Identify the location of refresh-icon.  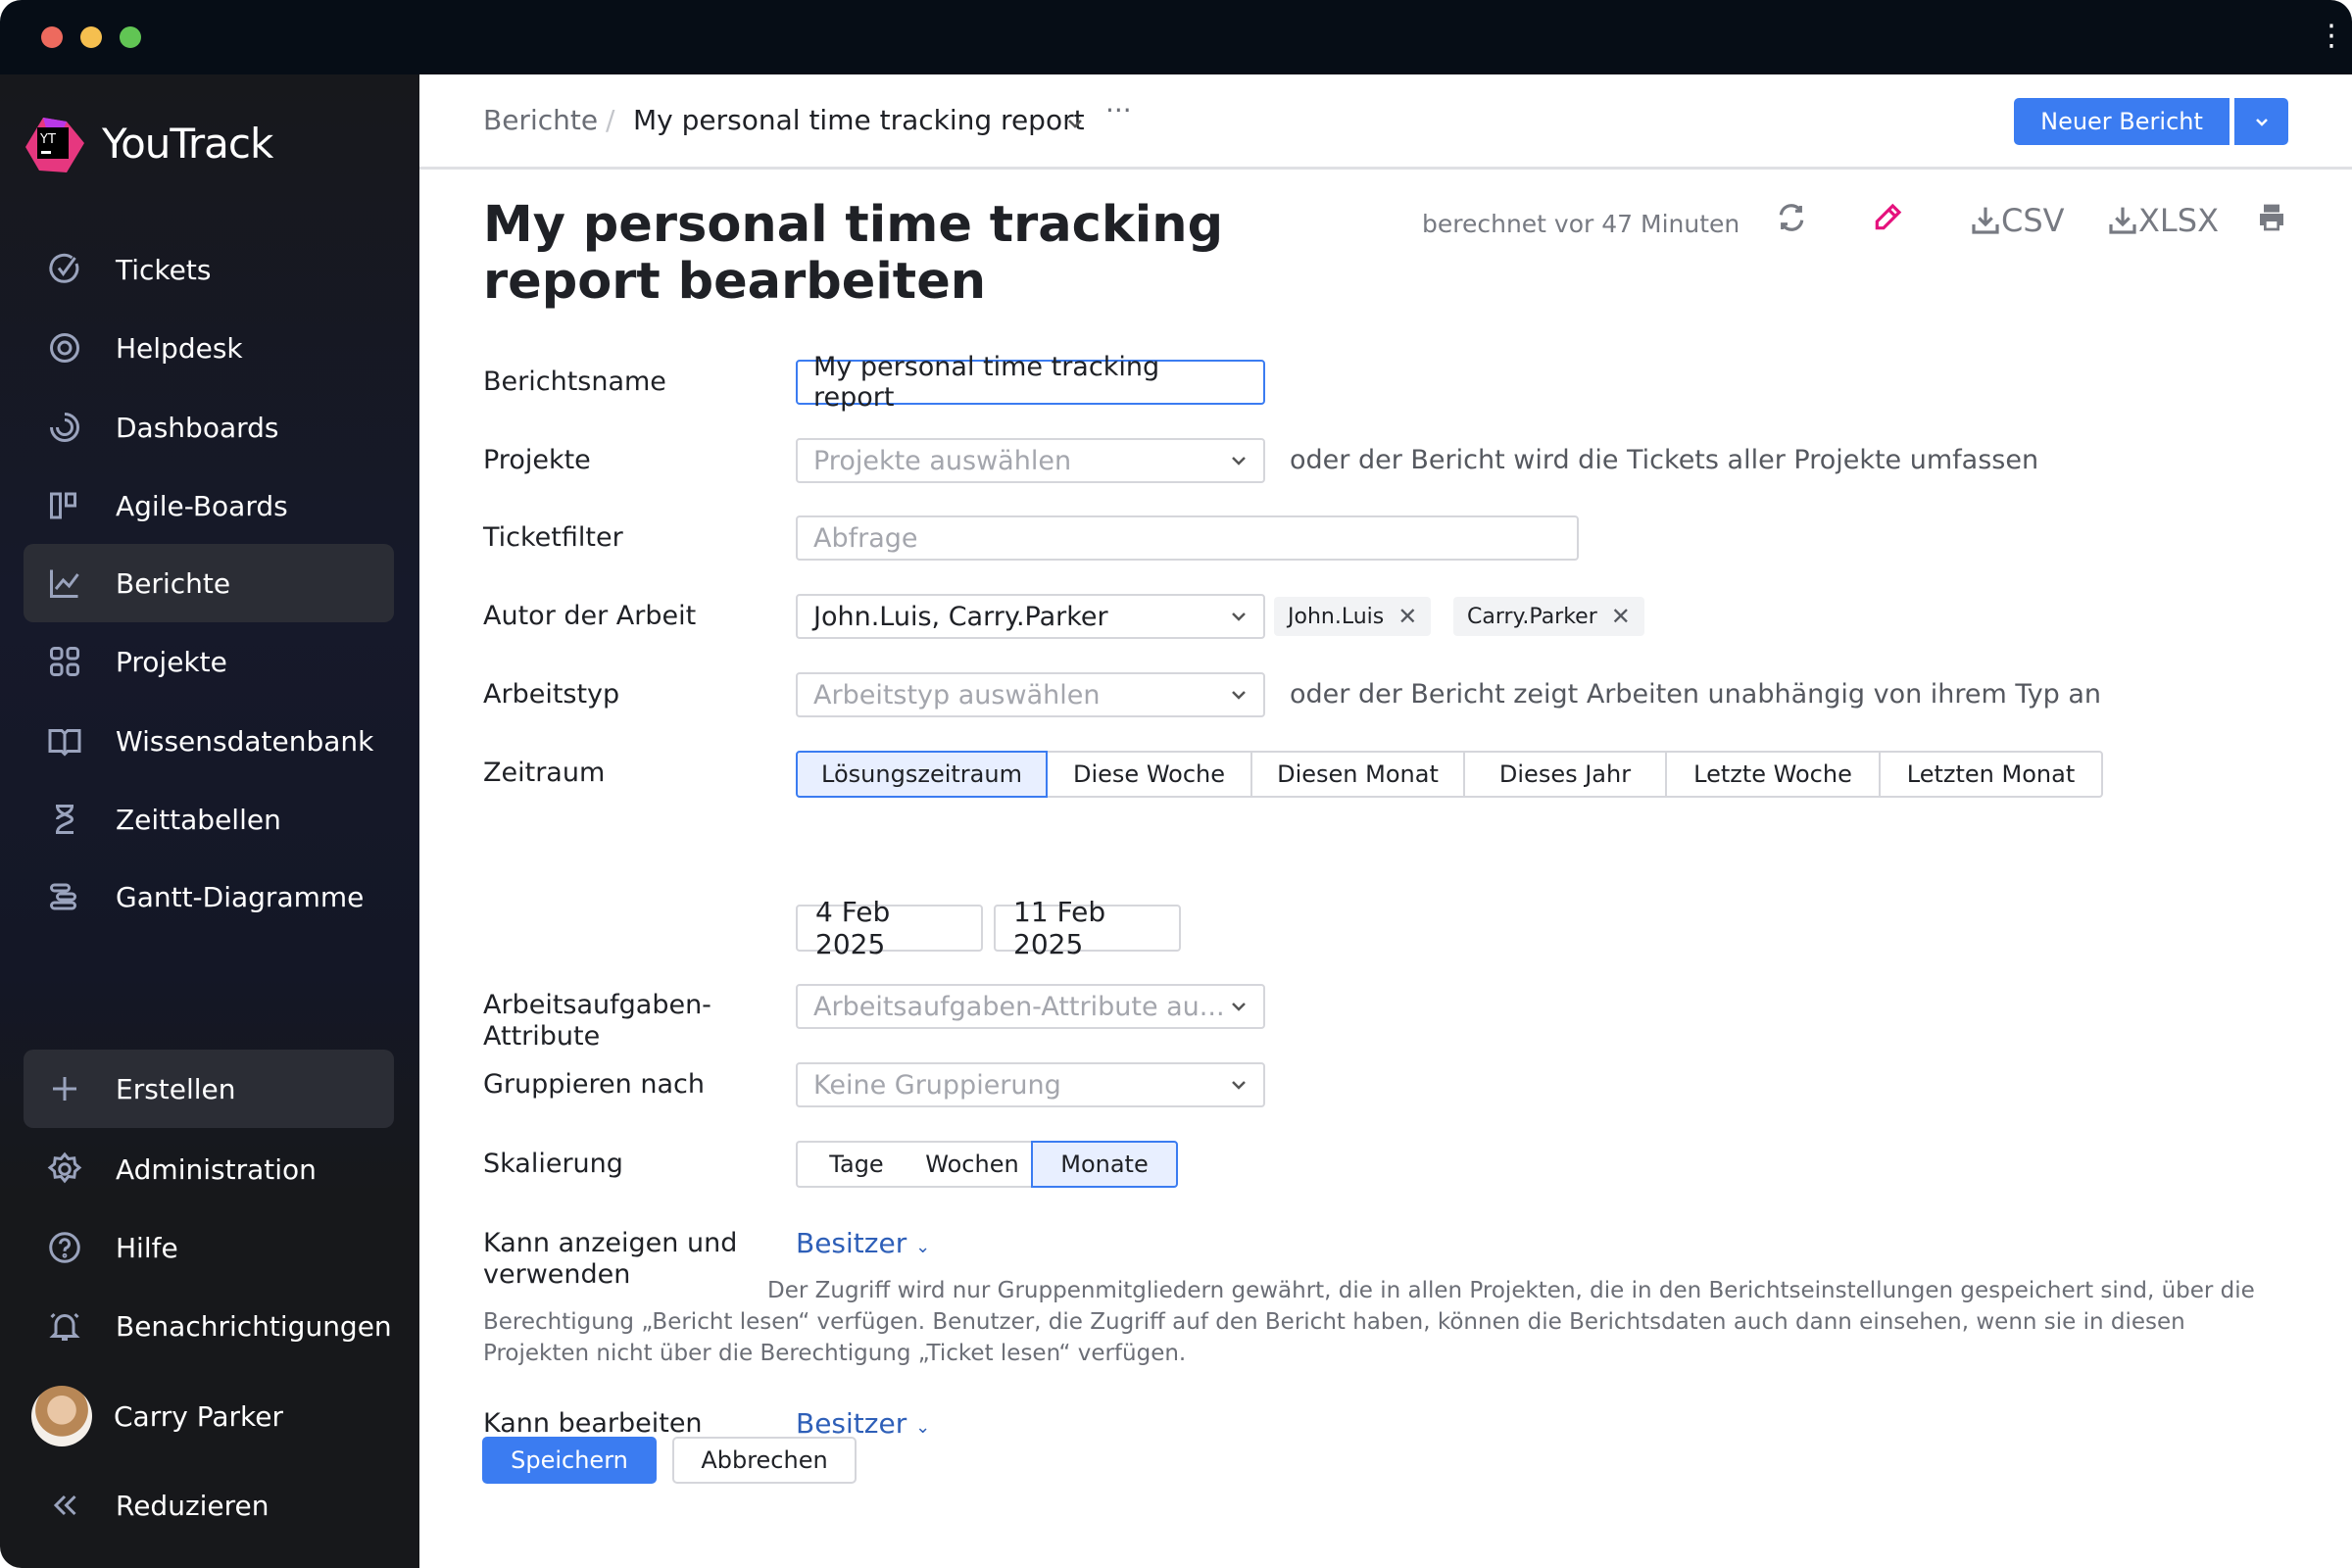
(1791, 217).